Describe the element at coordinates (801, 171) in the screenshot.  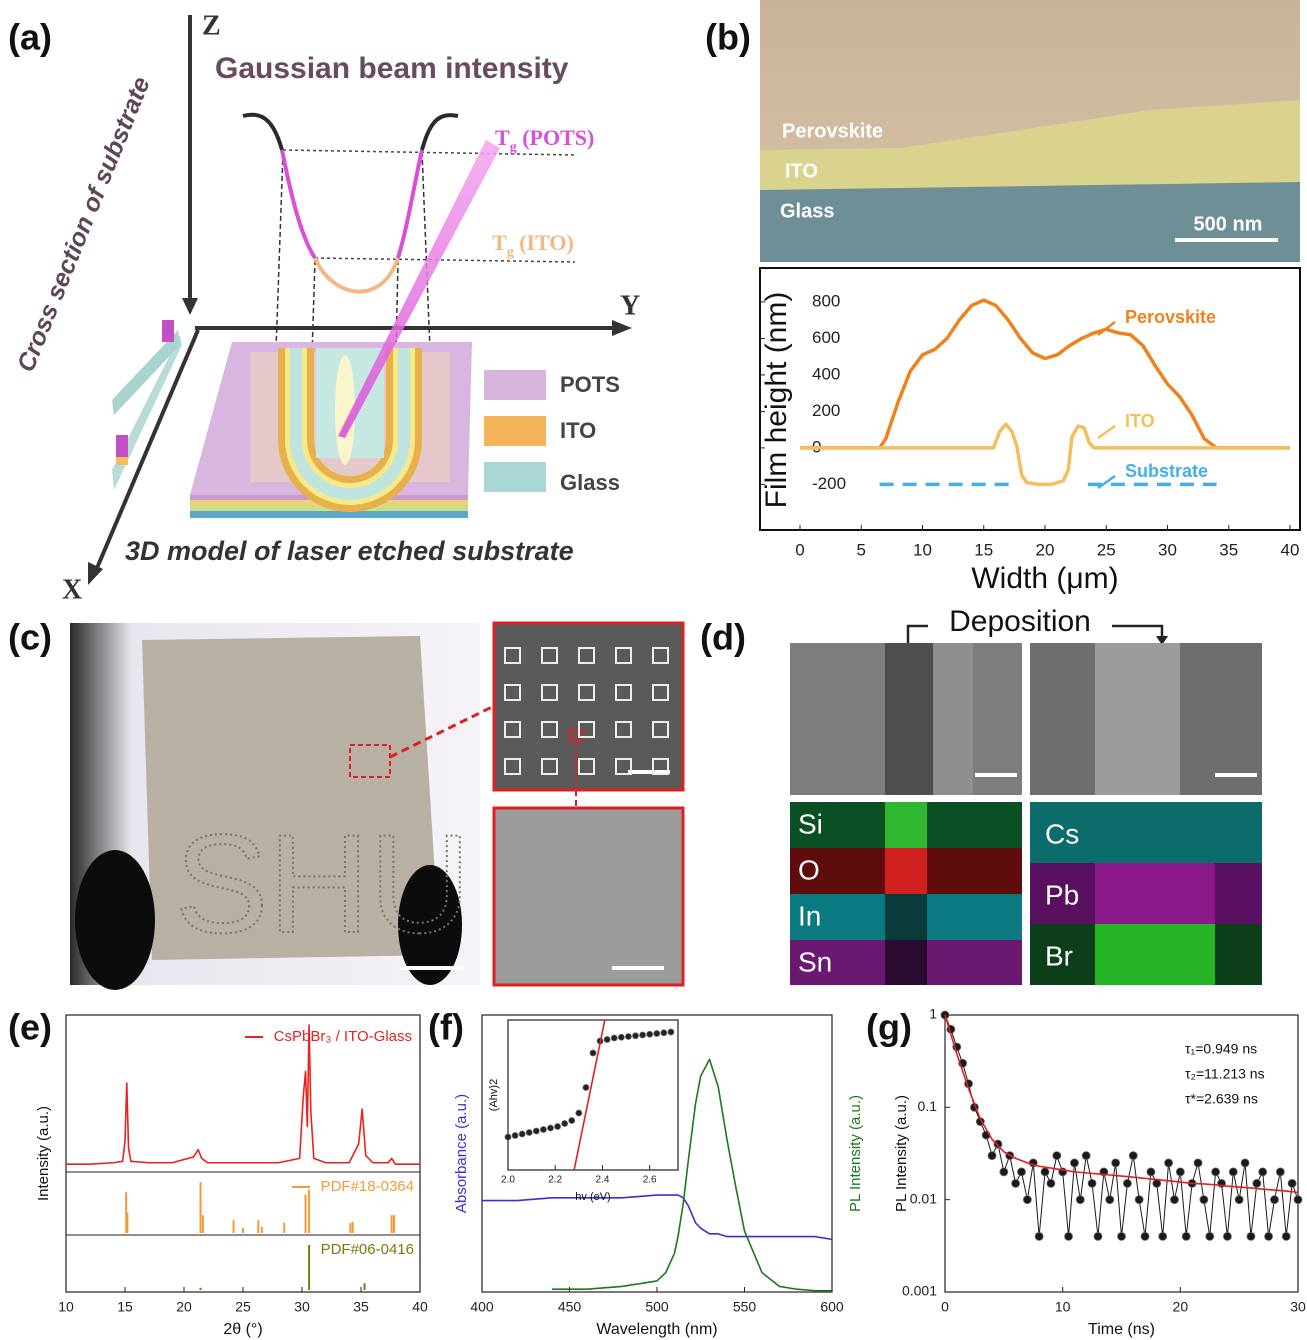
I see `layer-label: ITO` at that location.